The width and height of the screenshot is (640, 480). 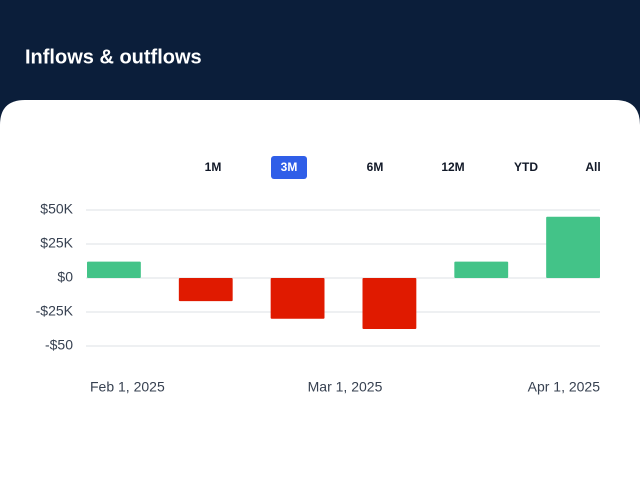 What do you see at coordinates (59, 345) in the screenshot?
I see `y-tick-label: -$50` at bounding box center [59, 345].